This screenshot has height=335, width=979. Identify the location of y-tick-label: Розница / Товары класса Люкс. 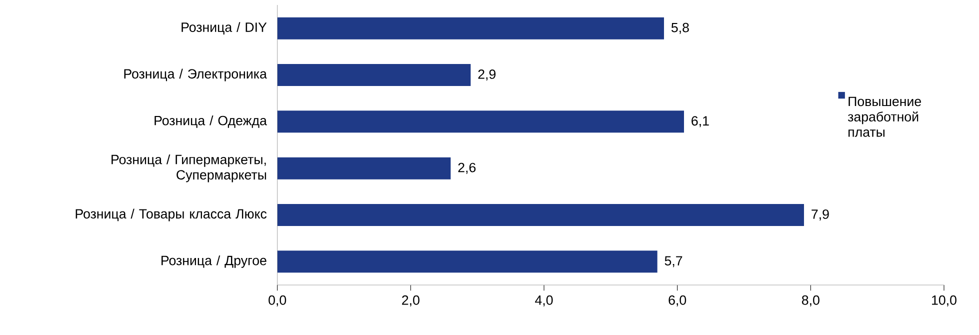
(171, 215).